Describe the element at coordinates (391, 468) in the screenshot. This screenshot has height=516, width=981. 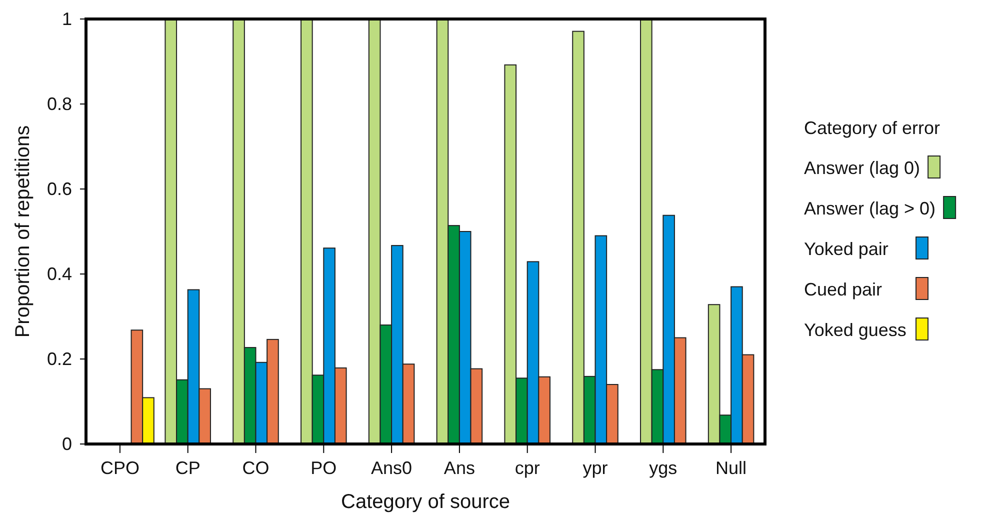
I see `x-tick-label: Ans0` at that location.